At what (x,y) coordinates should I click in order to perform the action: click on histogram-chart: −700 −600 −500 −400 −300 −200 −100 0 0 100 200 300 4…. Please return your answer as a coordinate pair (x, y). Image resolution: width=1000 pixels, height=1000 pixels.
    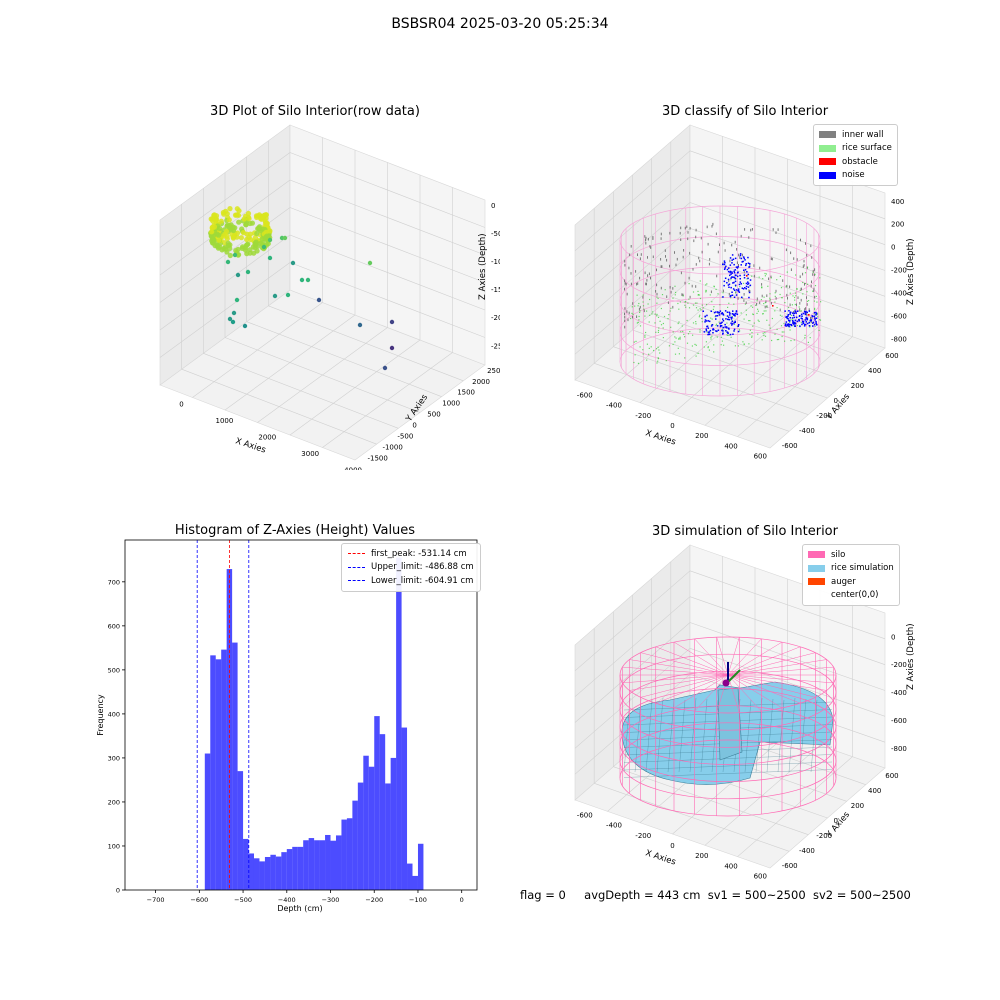
    Looking at the image, I should click on (287, 726).